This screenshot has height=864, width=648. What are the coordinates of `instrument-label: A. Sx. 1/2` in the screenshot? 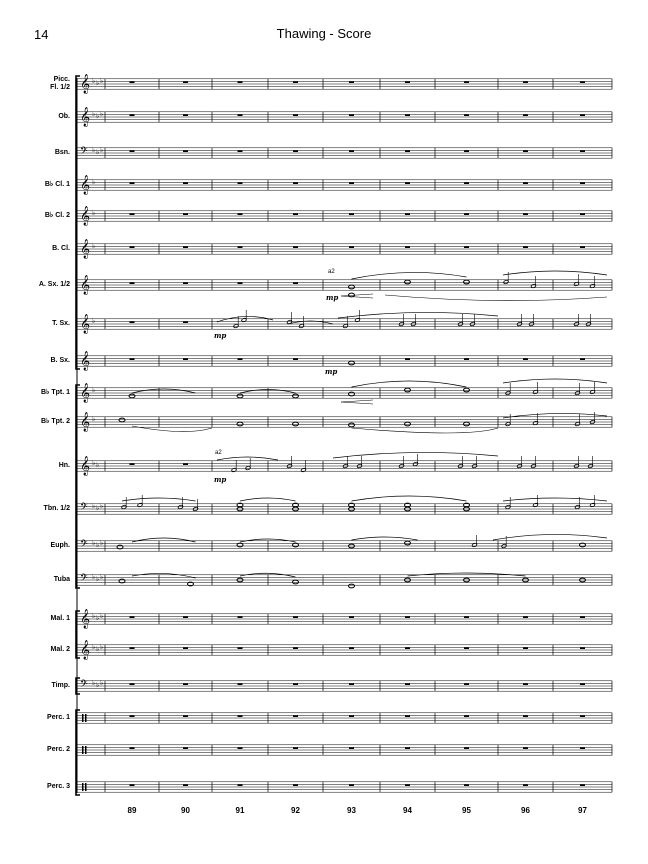 It's located at (54, 284).